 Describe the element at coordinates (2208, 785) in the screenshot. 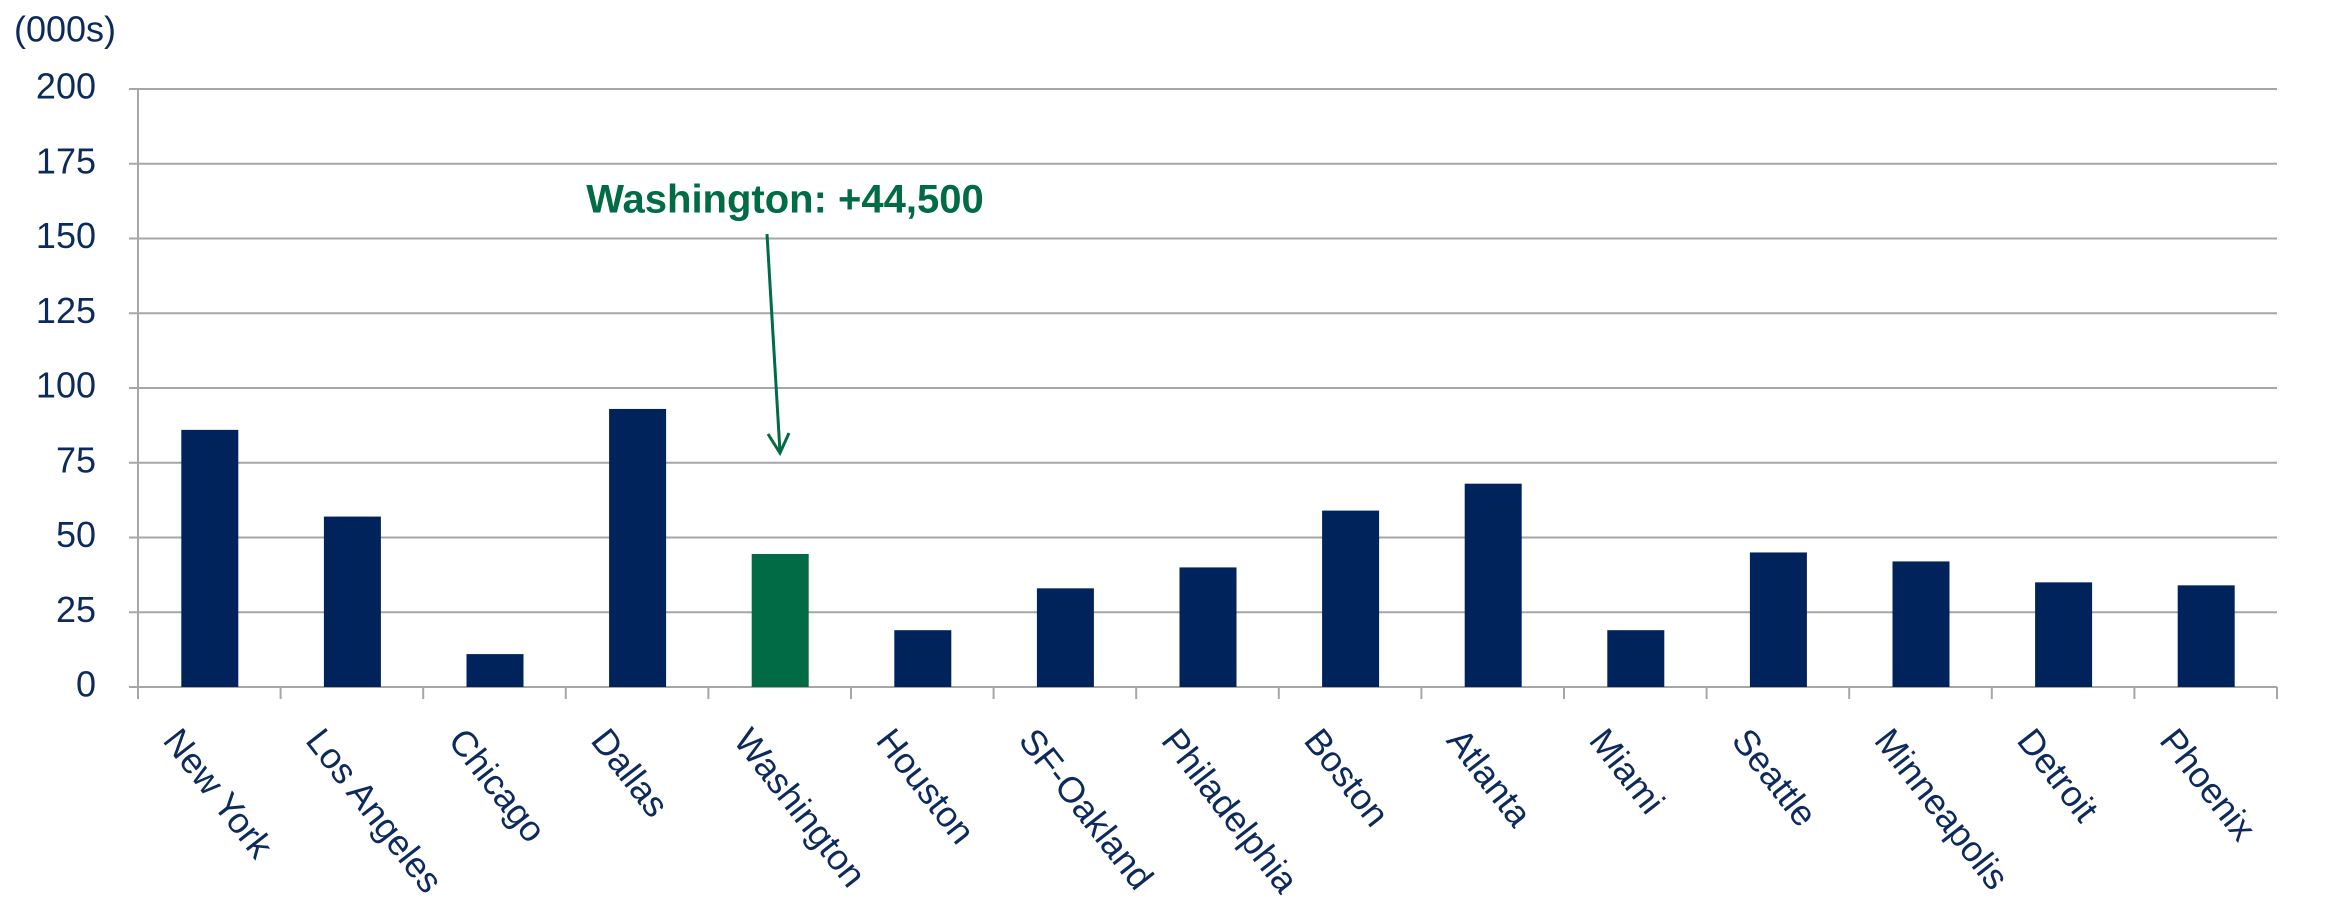

I see `x-tick-label: Phoenix` at that location.